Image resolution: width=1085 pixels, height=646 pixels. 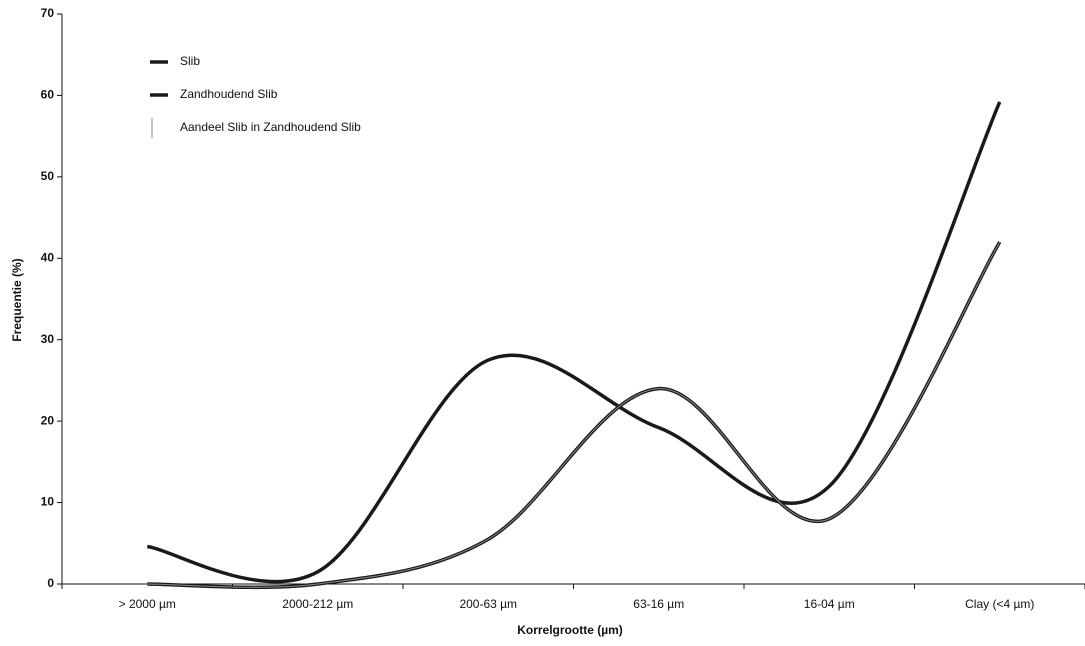 I want to click on x-tick-label: 16-04 µm, so click(x=829, y=604).